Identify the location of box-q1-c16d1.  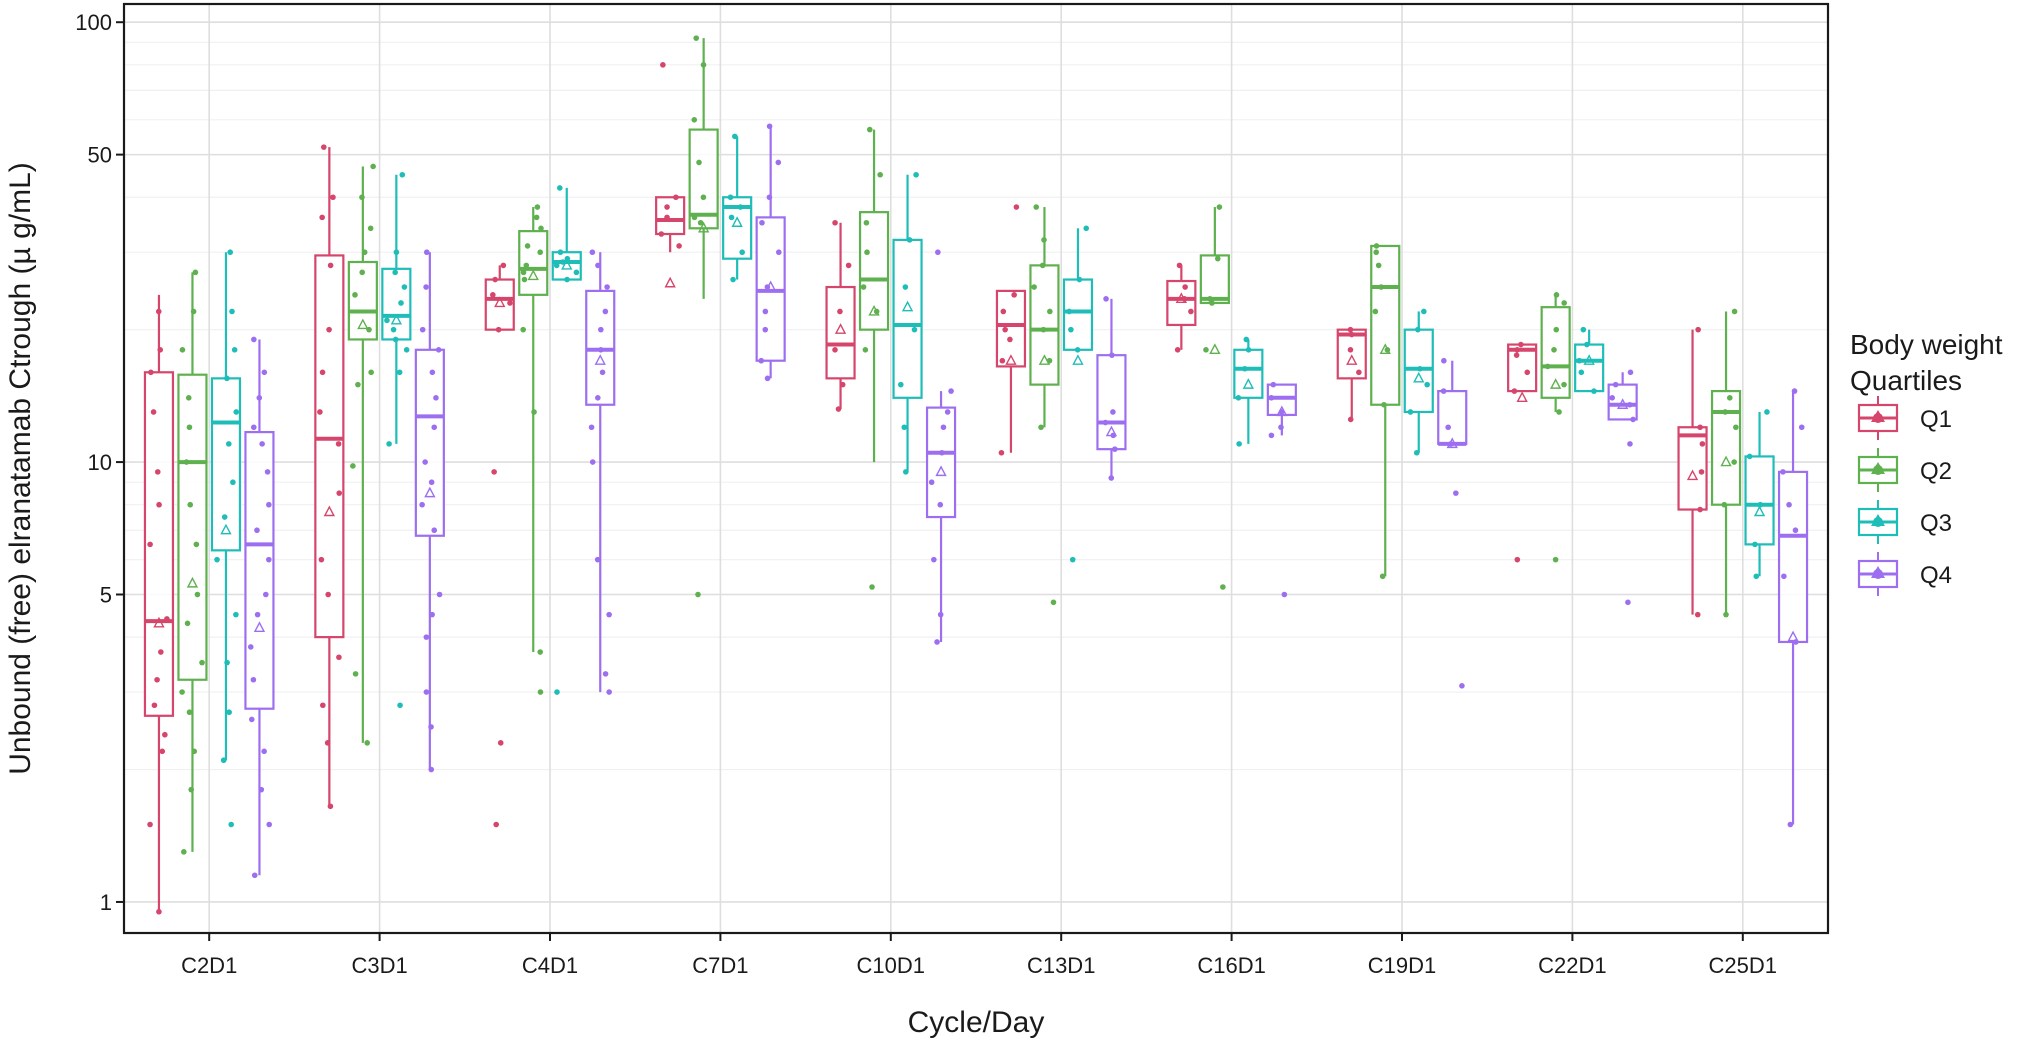
(1181, 307).